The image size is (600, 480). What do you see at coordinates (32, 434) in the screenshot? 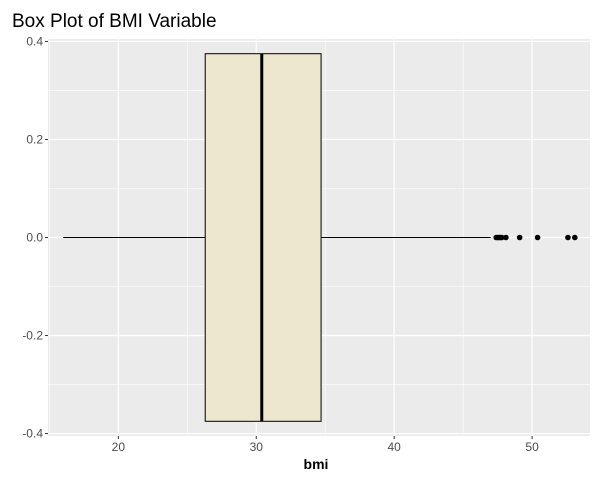
I see `y-tick-label: -0.4` at bounding box center [32, 434].